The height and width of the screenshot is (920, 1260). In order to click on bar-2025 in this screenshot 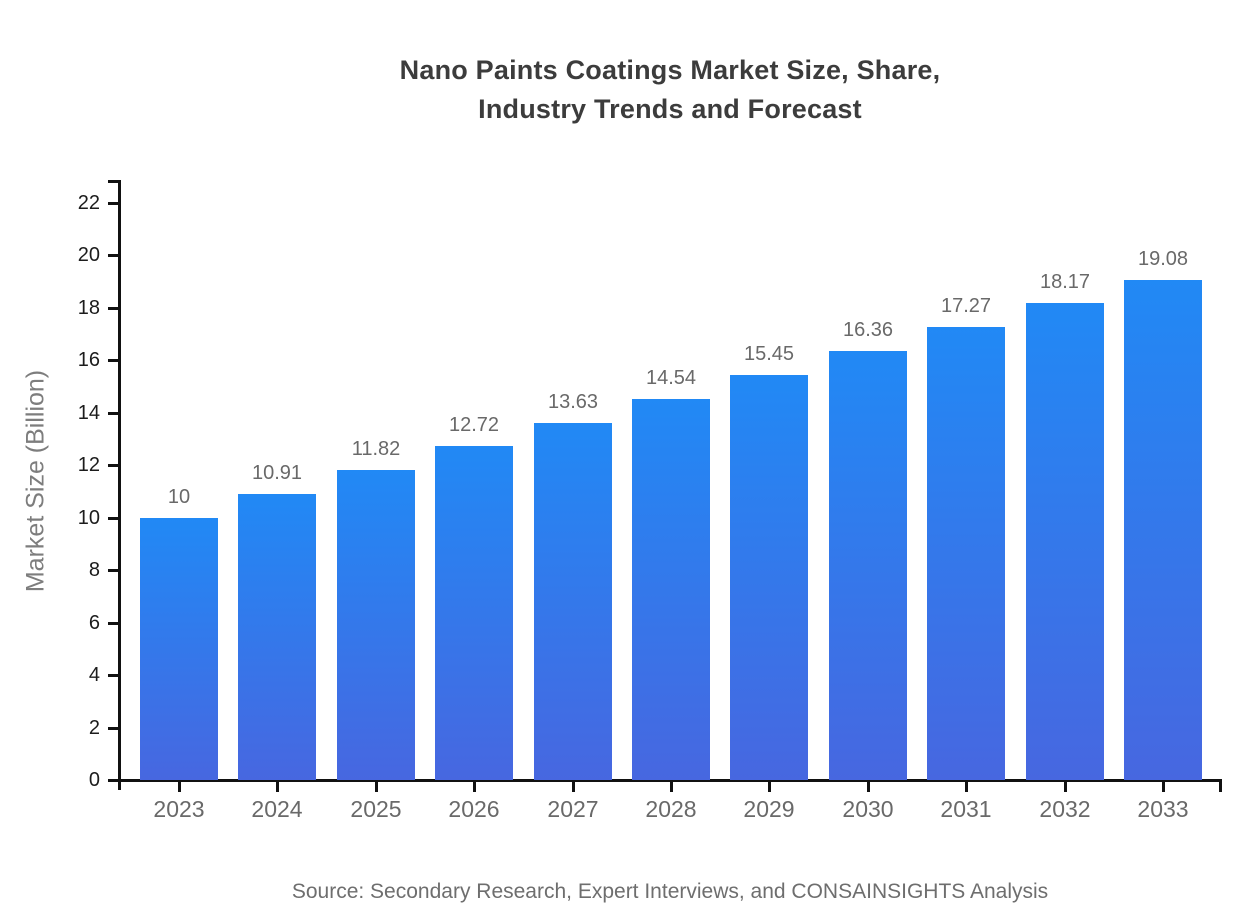, I will do `click(376, 625)`.